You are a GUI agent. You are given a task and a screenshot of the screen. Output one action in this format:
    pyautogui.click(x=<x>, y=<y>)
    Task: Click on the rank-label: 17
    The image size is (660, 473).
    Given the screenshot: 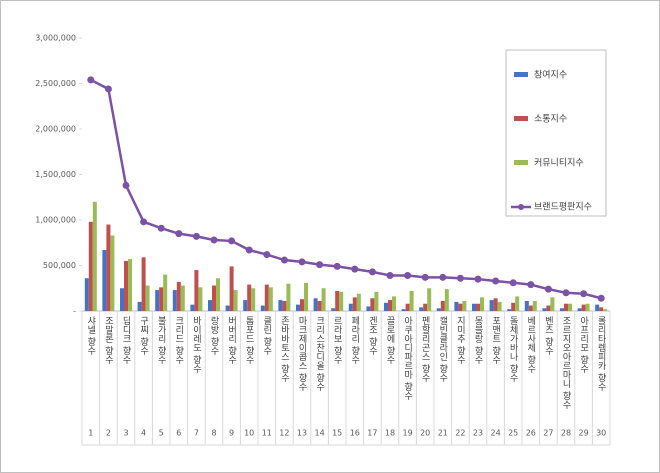 What is the action you would take?
    pyautogui.click(x=372, y=433)
    